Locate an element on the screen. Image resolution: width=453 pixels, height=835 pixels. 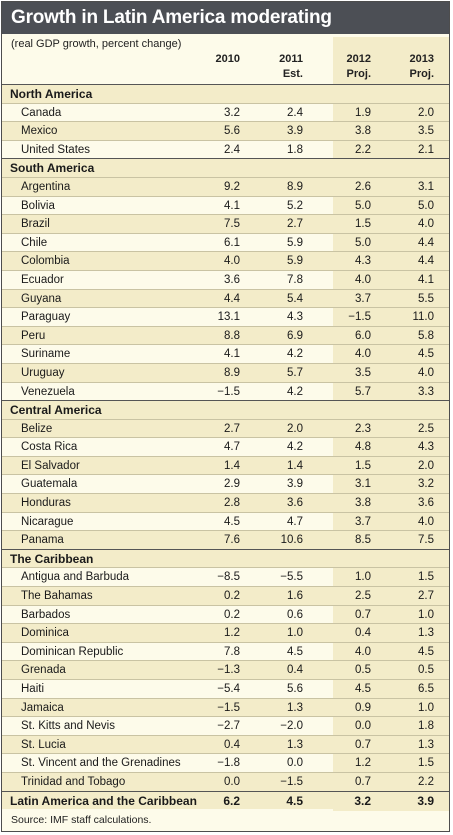
table-row: Costa Rica 4.7 4.2 4.8 4.3 is located at coordinates (225, 446).